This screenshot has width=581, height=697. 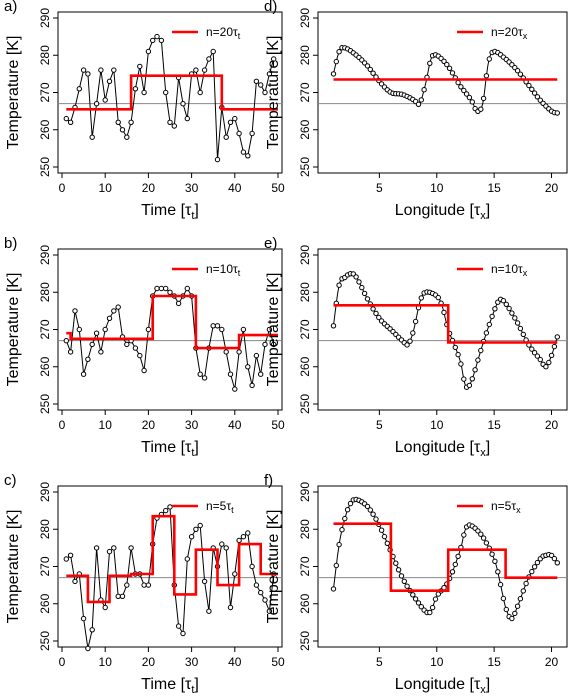 I want to click on y-tick-label: 260, so click(x=45, y=366).